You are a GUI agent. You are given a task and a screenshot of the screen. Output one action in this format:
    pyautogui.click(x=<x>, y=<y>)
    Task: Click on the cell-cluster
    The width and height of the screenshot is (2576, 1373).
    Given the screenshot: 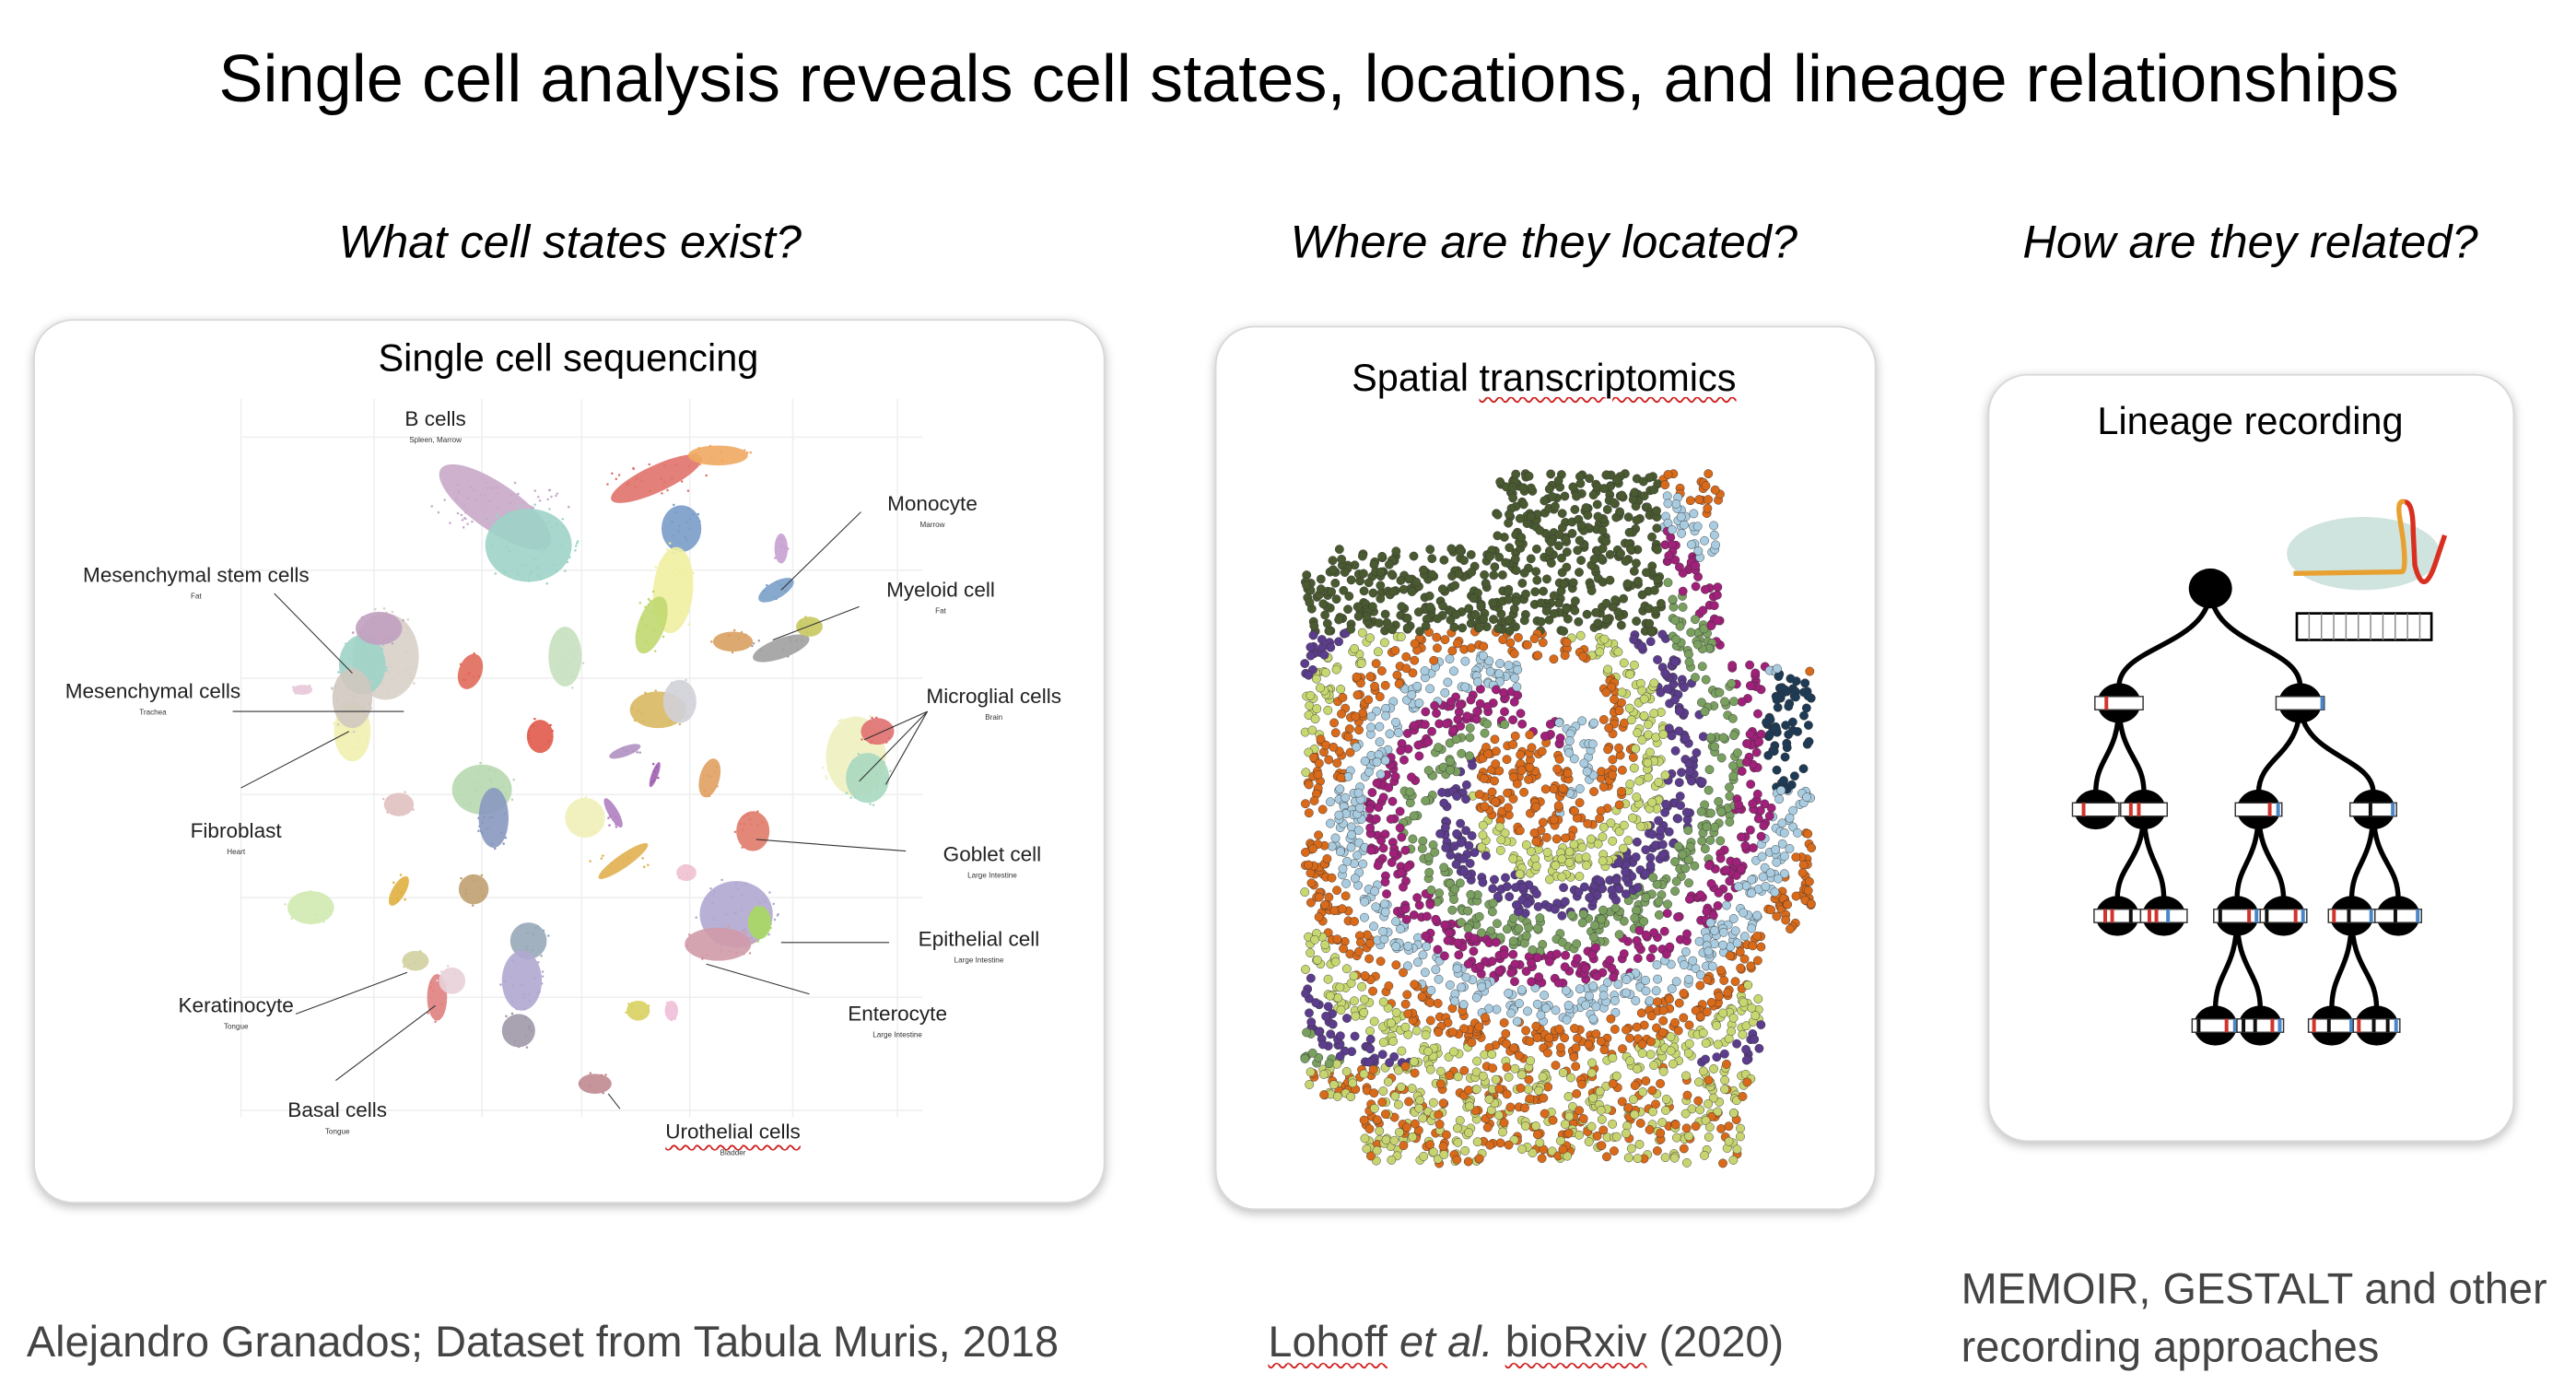 What is the action you would take?
    pyautogui.click(x=868, y=778)
    